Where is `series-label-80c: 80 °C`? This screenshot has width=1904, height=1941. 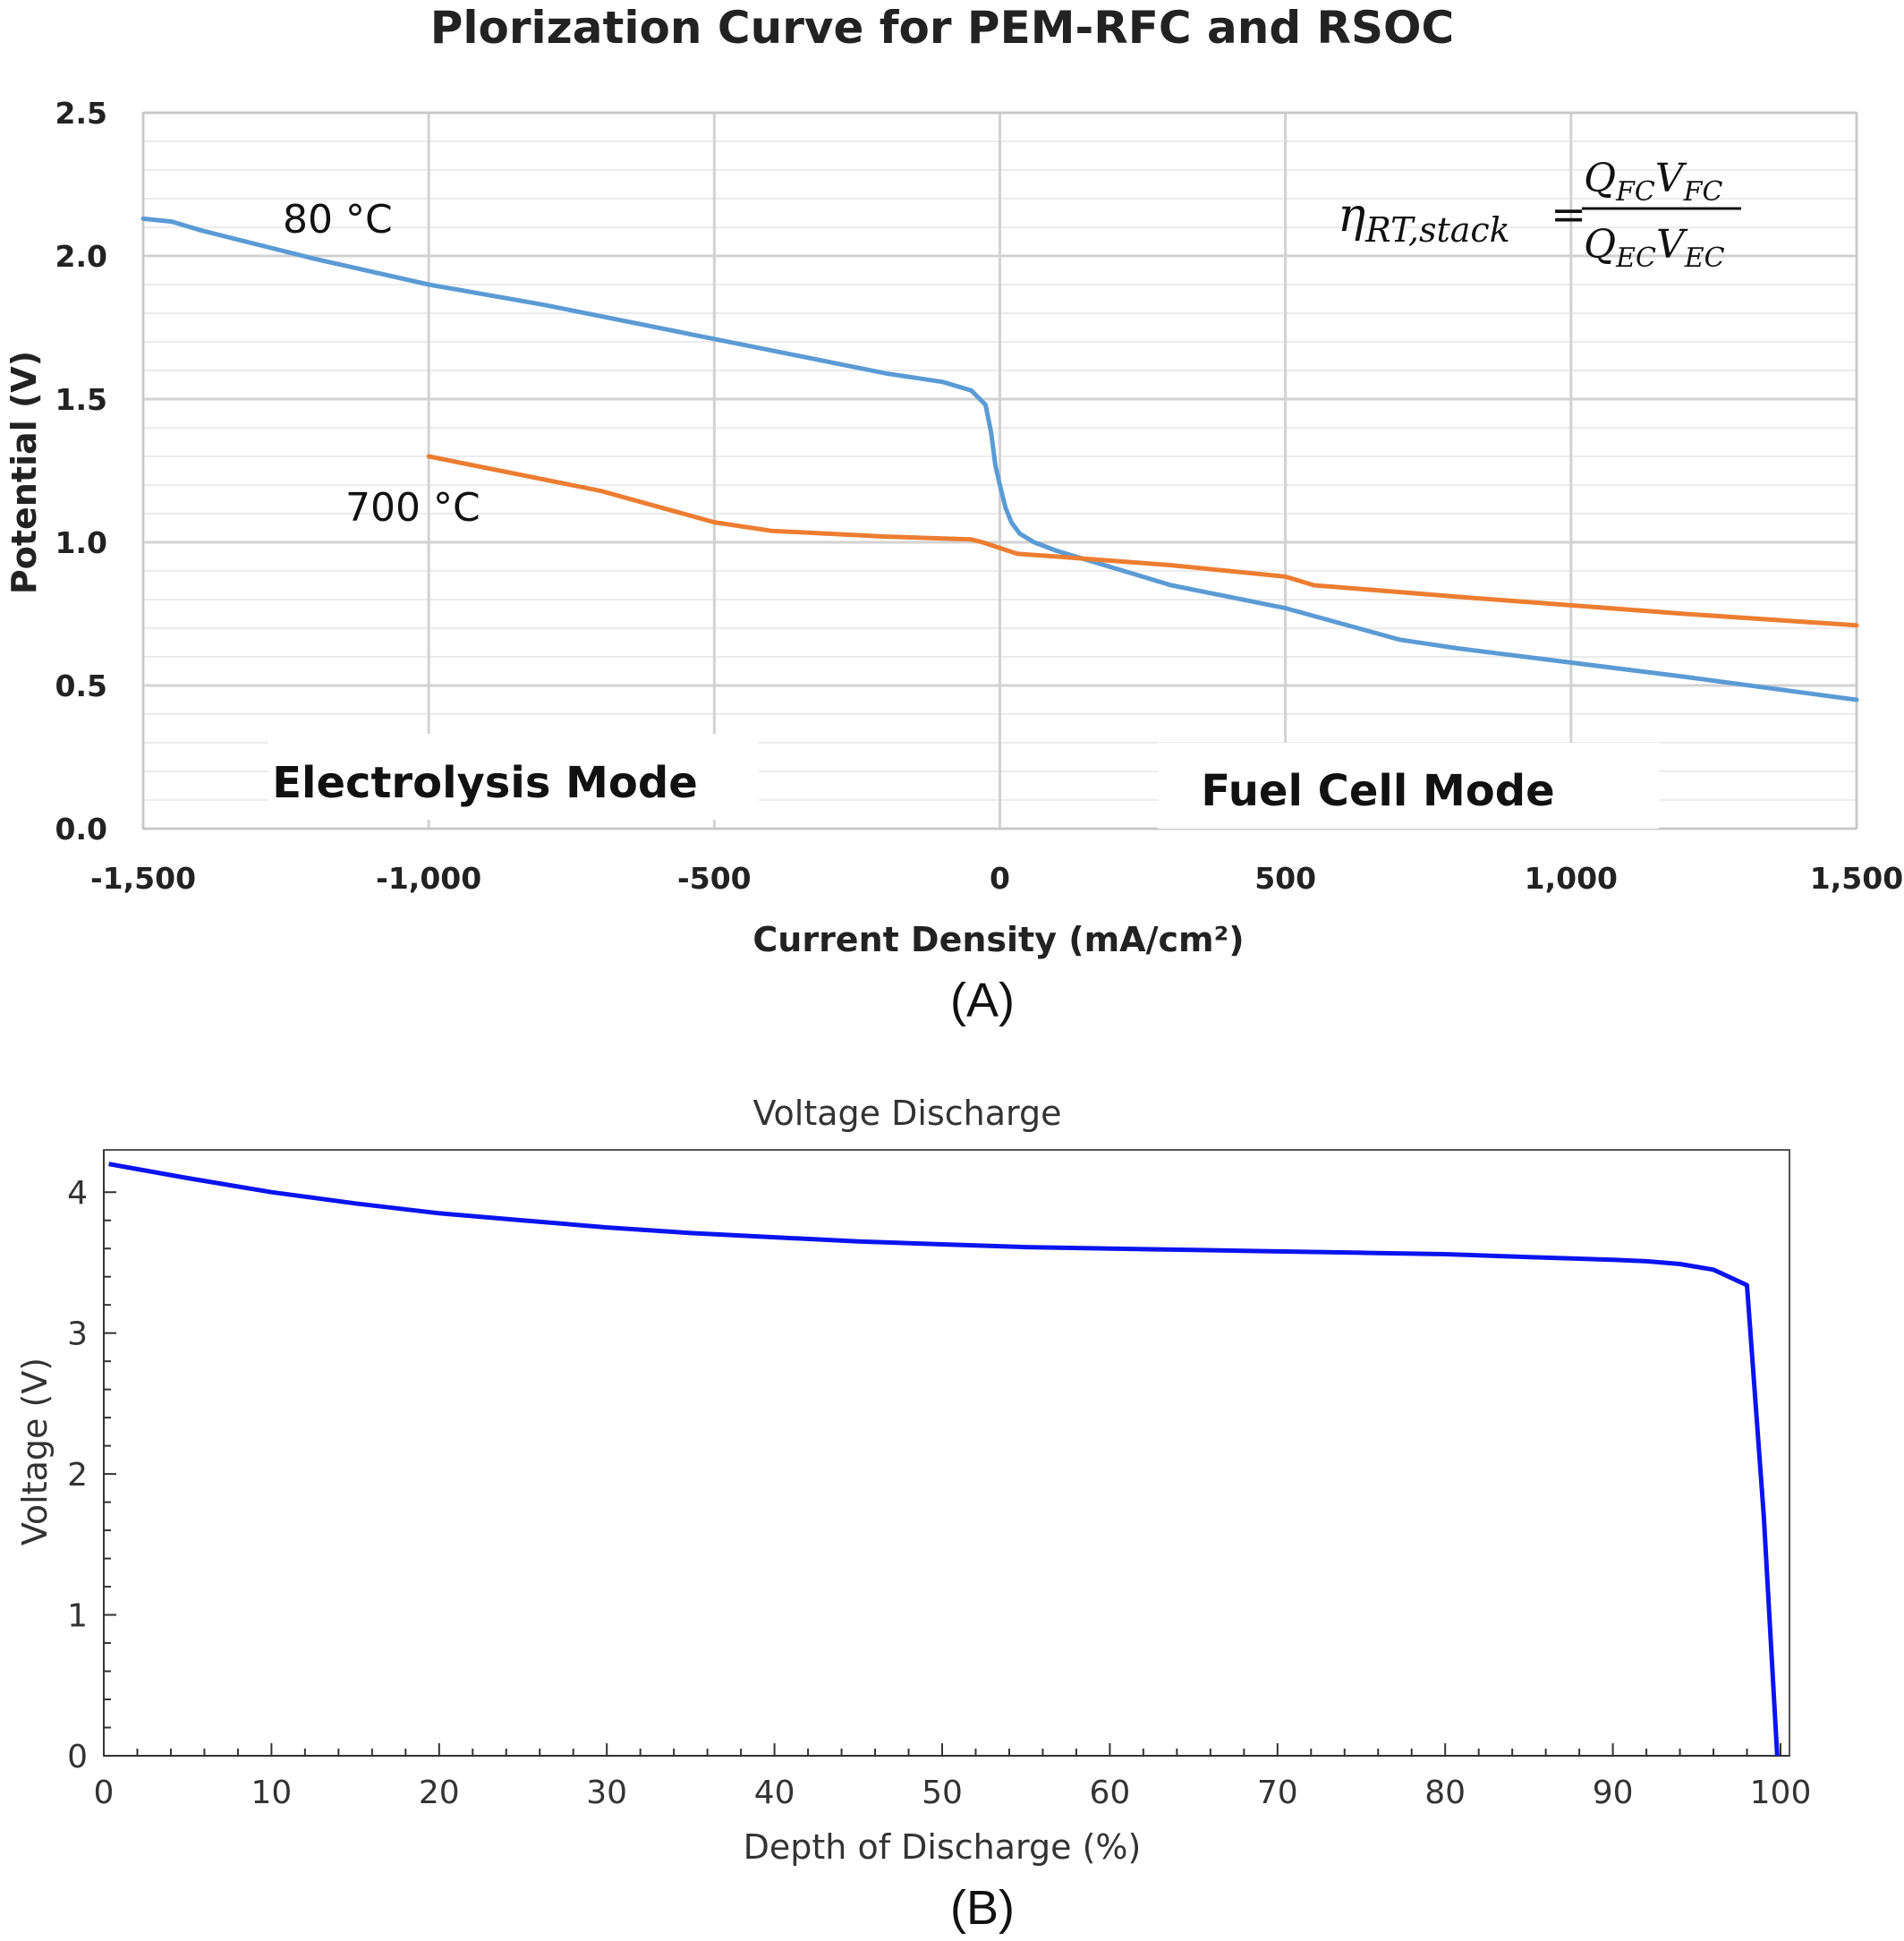 series-label-80c: 80 °C is located at coordinates (338, 220).